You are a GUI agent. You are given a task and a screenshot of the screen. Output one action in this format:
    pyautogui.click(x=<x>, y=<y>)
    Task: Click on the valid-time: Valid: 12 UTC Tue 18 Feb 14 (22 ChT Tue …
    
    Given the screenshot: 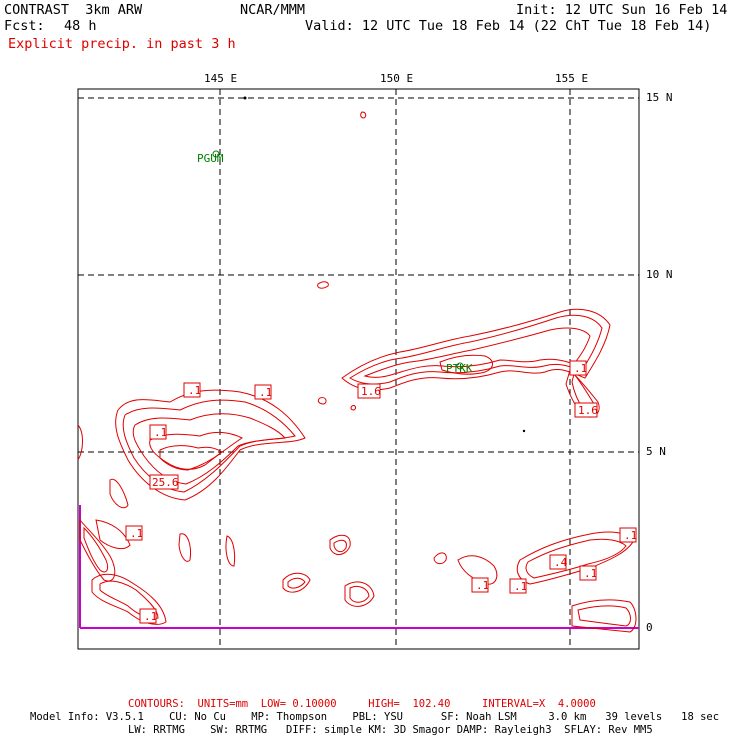 What is the action you would take?
    pyautogui.click(x=508, y=26)
    